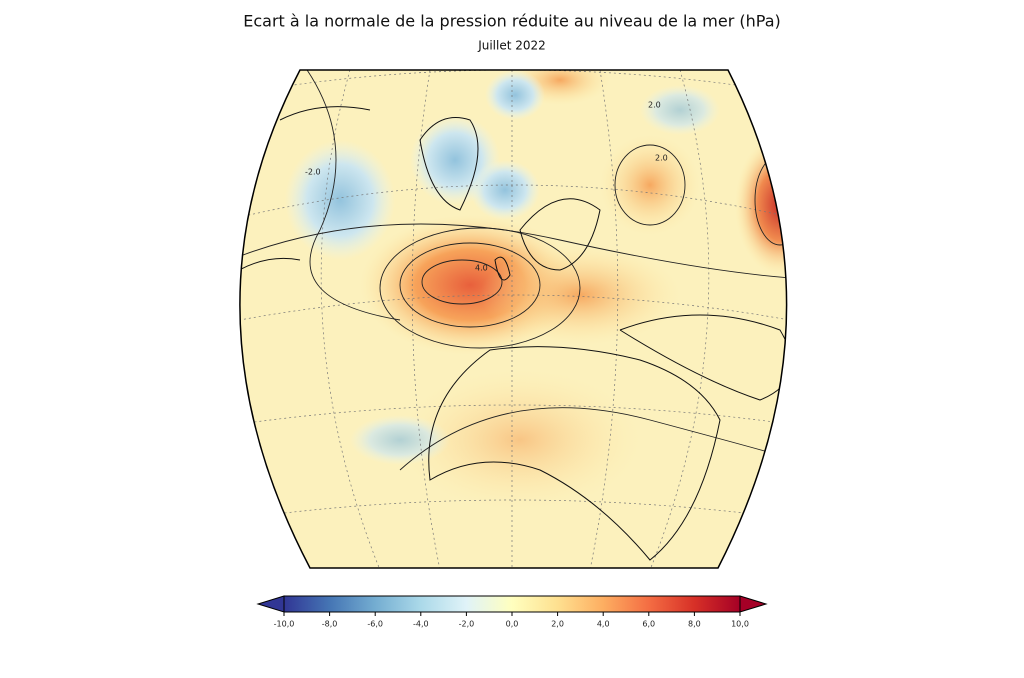  What do you see at coordinates (270, 604) in the screenshot?
I see `colorbar-extend-low` at bounding box center [270, 604].